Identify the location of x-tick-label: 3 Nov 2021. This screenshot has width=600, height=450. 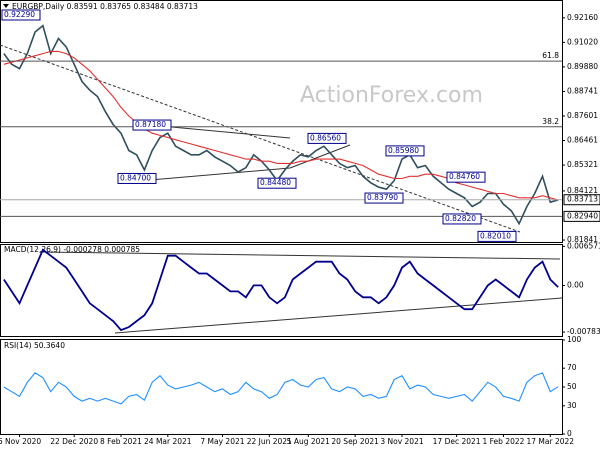
(401, 441).